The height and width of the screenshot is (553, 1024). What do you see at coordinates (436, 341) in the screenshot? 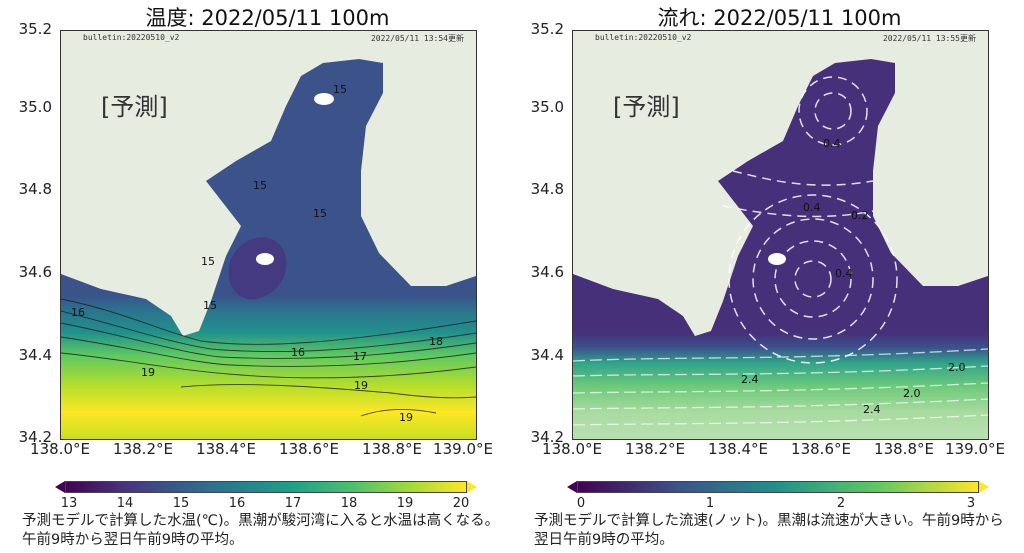
I see `contour-label: 18` at bounding box center [436, 341].